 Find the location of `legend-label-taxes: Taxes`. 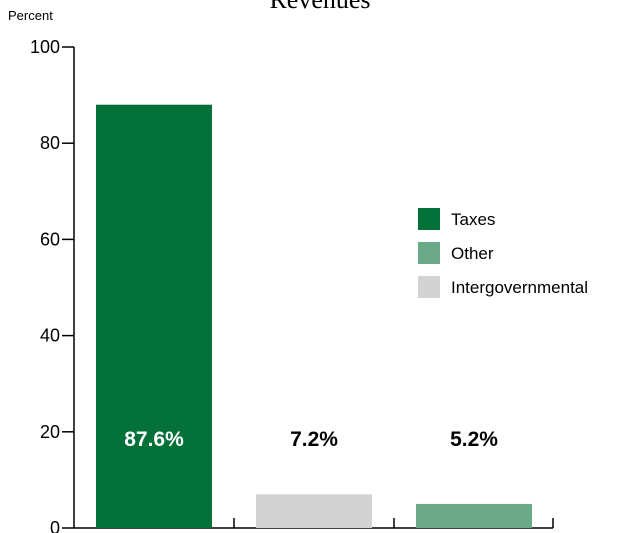

legend-label-taxes: Taxes is located at coordinates (473, 219).